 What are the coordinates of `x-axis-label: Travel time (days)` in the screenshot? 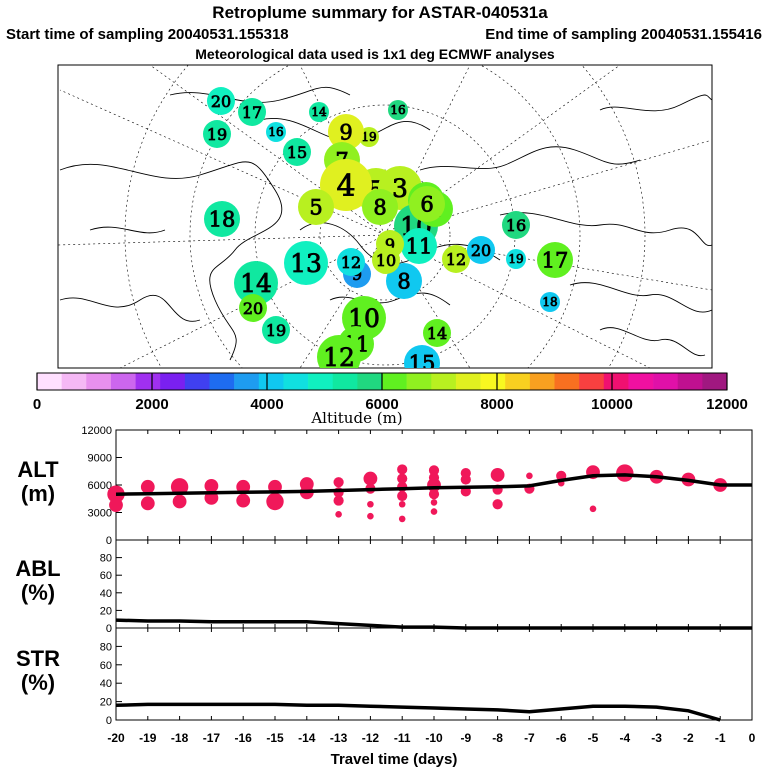 It's located at (394, 759).